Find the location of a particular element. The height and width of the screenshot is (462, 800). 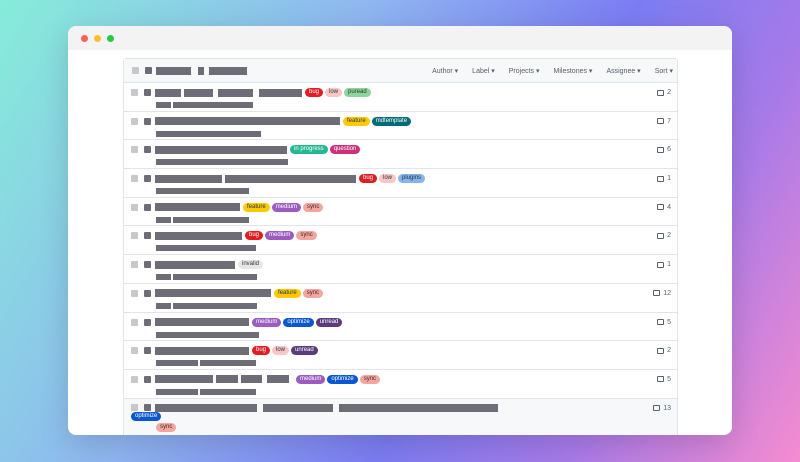

issue-row: bug medium sync 2 is located at coordinates (400, 241).